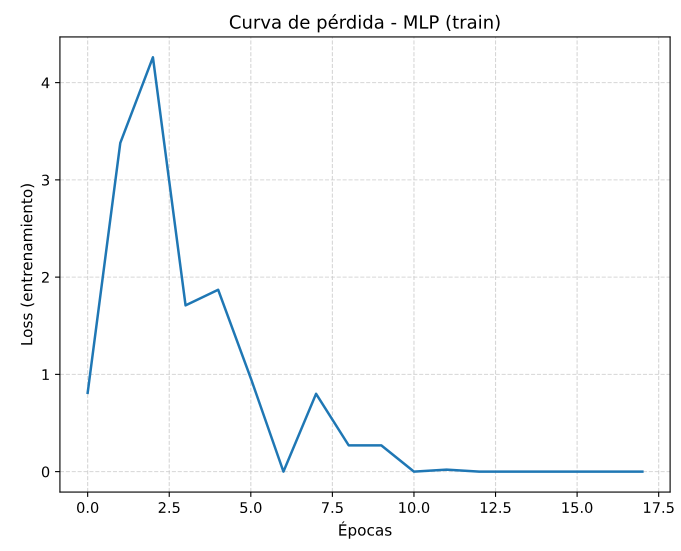 Image resolution: width=681 pixels, height=551 pixels. I want to click on y-tick-label: 2, so click(45, 277).